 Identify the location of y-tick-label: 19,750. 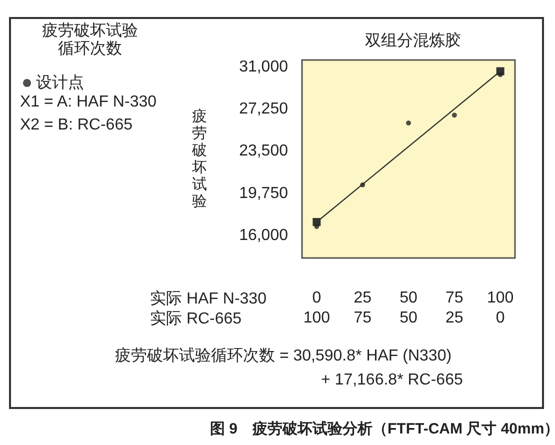
(263, 193).